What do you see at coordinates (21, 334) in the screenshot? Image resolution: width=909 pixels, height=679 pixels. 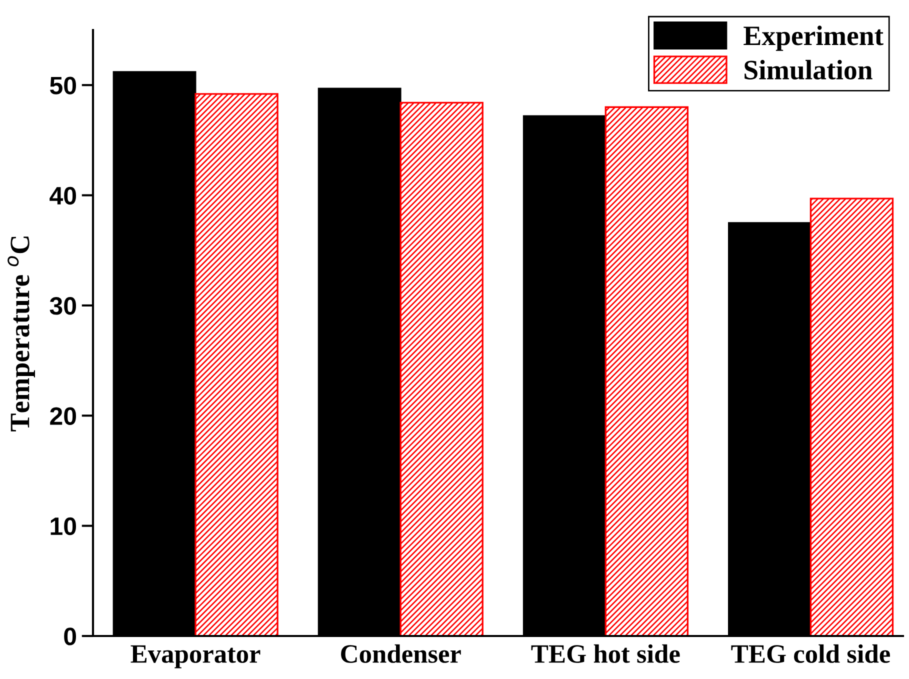 I see `y-axis-title: Temperature $^{o}$C` at bounding box center [21, 334].